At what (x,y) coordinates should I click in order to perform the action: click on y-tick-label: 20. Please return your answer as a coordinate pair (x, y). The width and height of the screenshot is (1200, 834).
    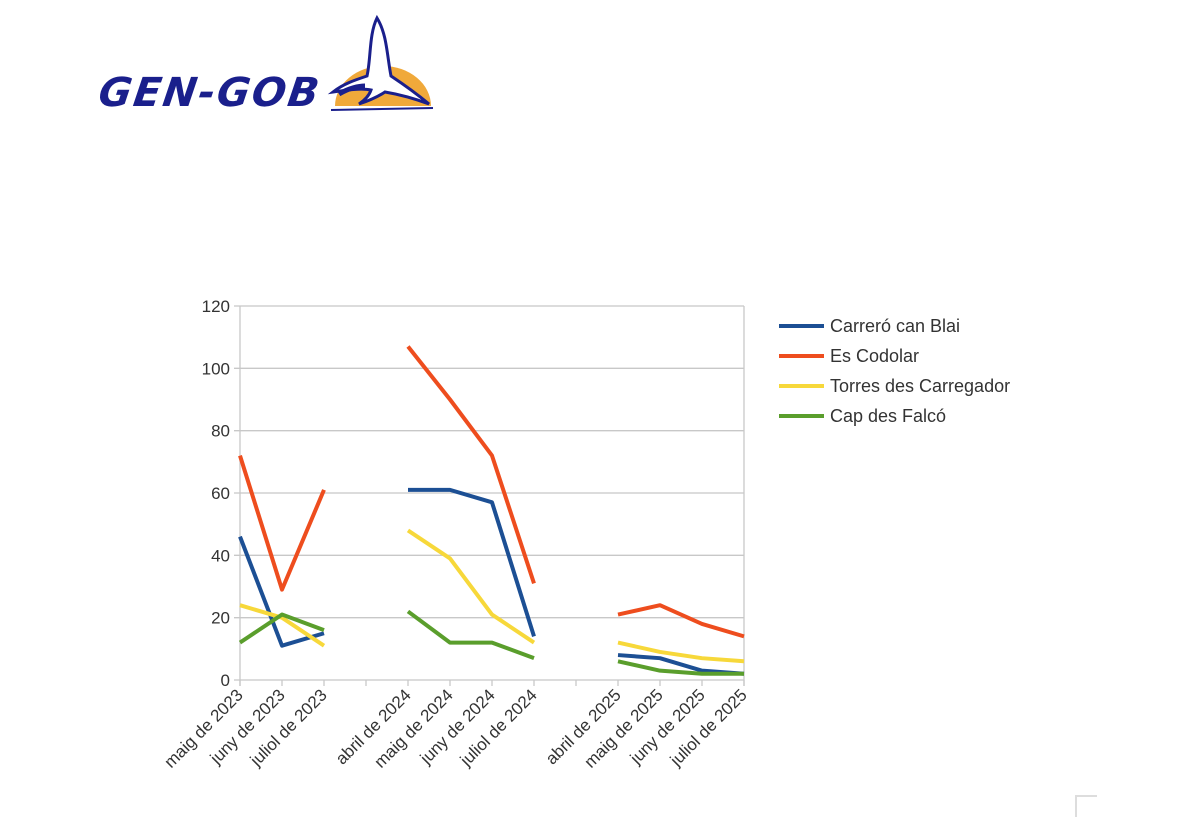
    Looking at the image, I should click on (220, 618).